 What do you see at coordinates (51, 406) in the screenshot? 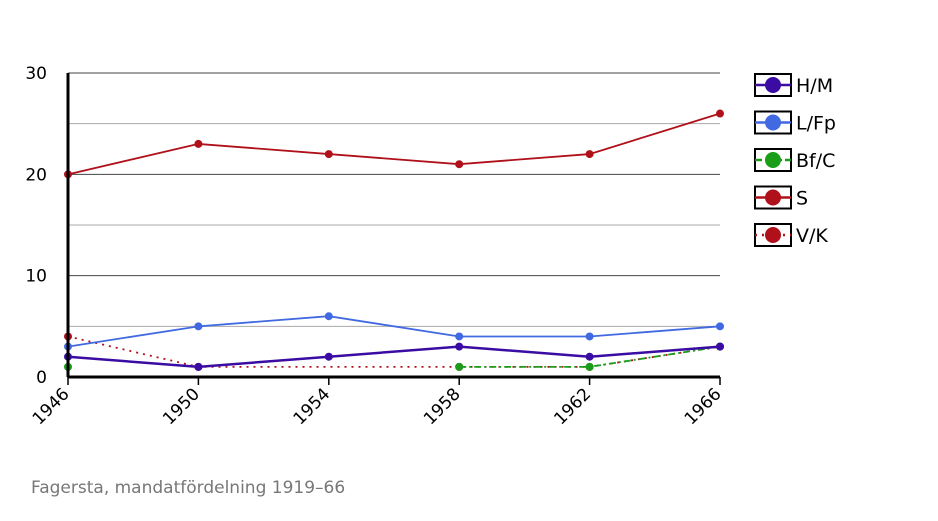
I see `x-tick-label: 1946` at bounding box center [51, 406].